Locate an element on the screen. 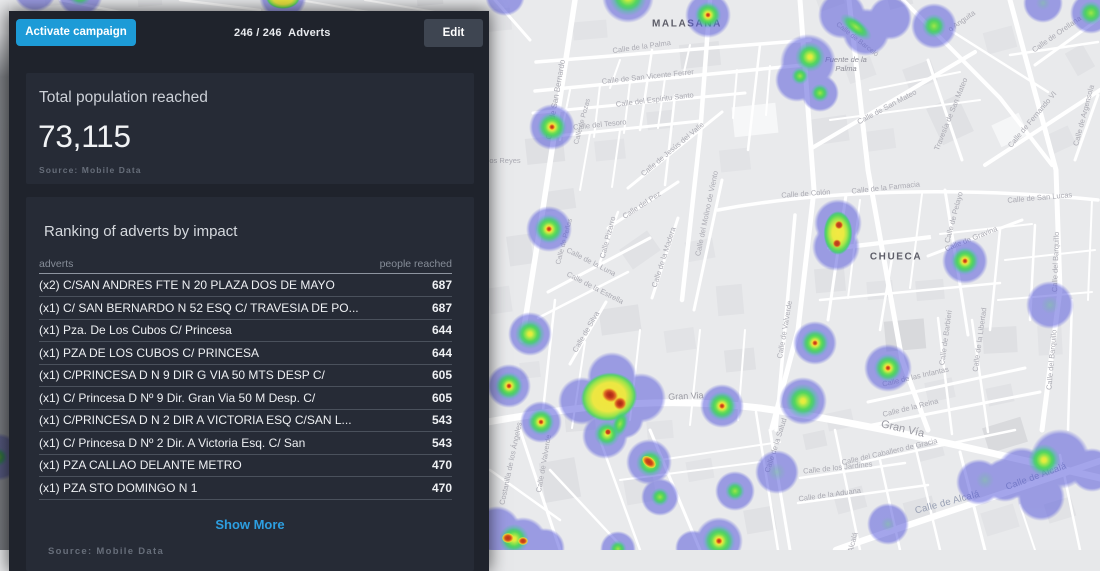 The height and width of the screenshot is (571, 1100). svg-text: Palma is located at coordinates (845, 68).